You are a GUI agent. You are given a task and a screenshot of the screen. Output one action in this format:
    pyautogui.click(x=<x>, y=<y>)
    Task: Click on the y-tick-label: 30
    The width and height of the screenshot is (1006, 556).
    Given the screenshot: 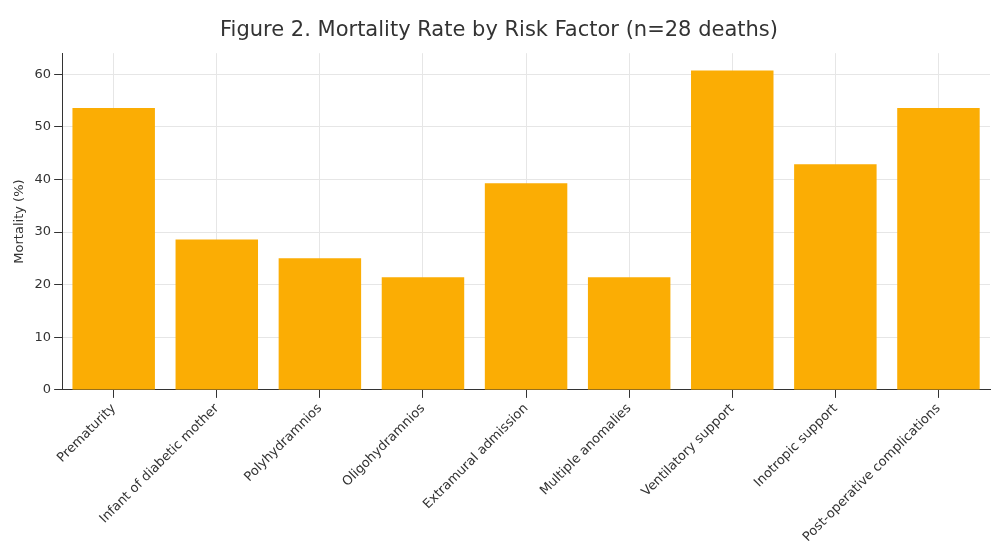 What is the action you would take?
    pyautogui.click(x=43, y=231)
    